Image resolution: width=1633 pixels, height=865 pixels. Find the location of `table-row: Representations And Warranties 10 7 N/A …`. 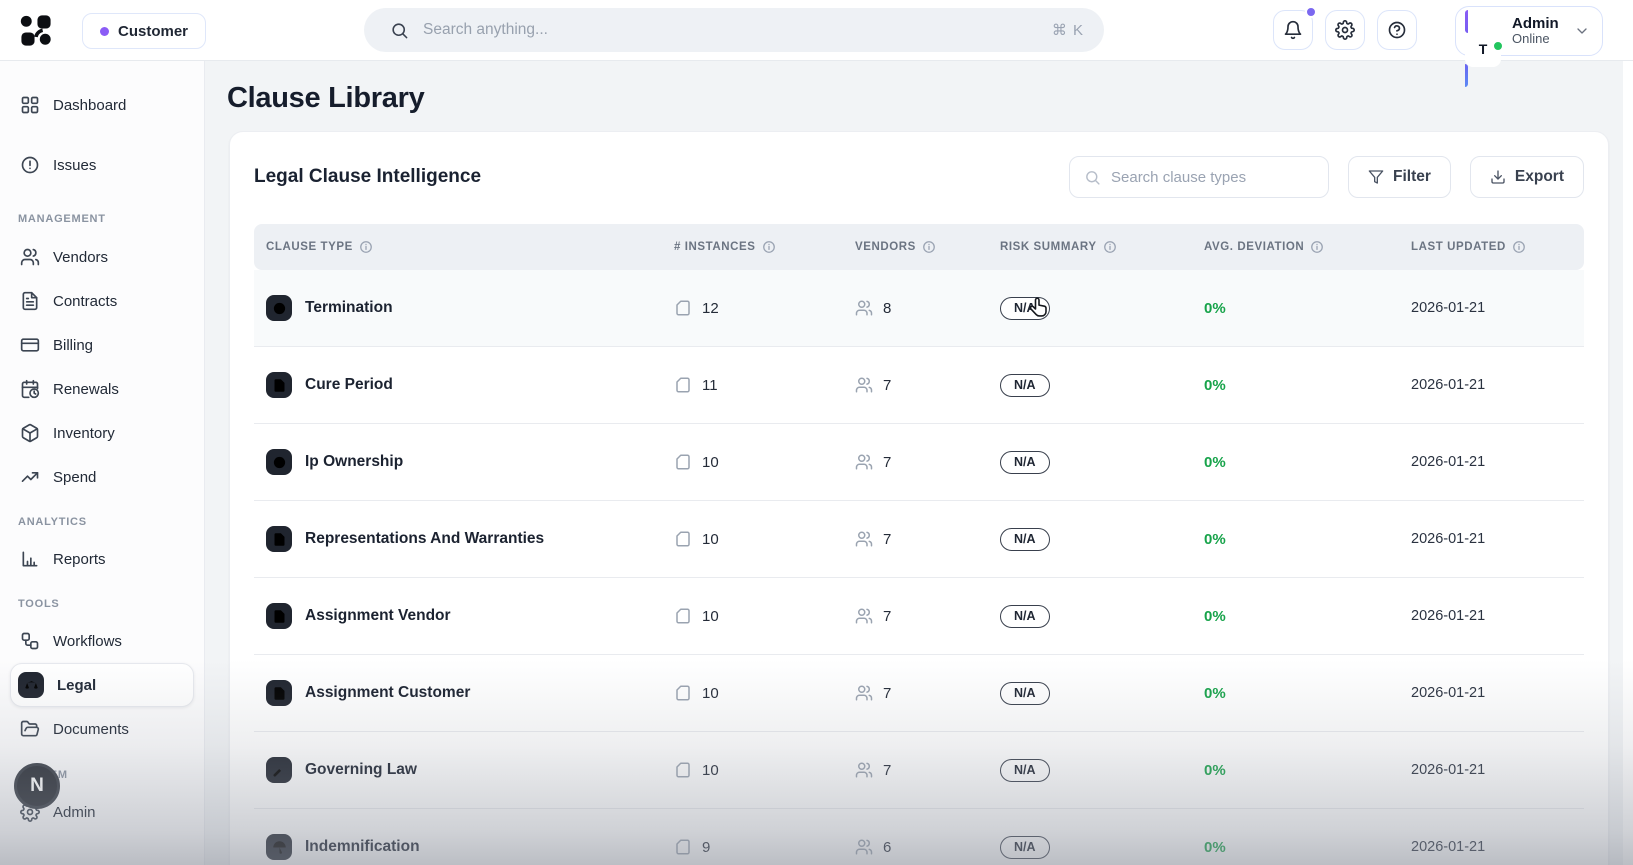

table-row: Representations And Warranties 10 7 N/A … is located at coordinates (919, 539).